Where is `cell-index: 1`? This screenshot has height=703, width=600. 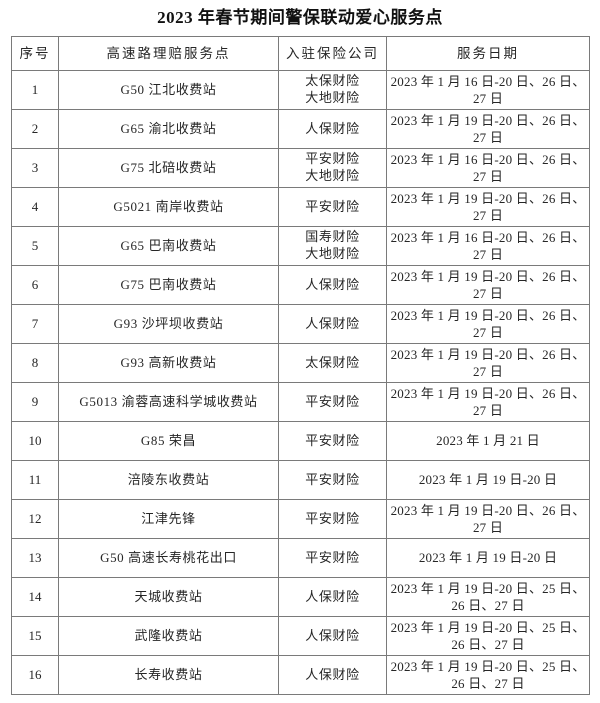
cell-index: 1 is located at coordinates (35, 90).